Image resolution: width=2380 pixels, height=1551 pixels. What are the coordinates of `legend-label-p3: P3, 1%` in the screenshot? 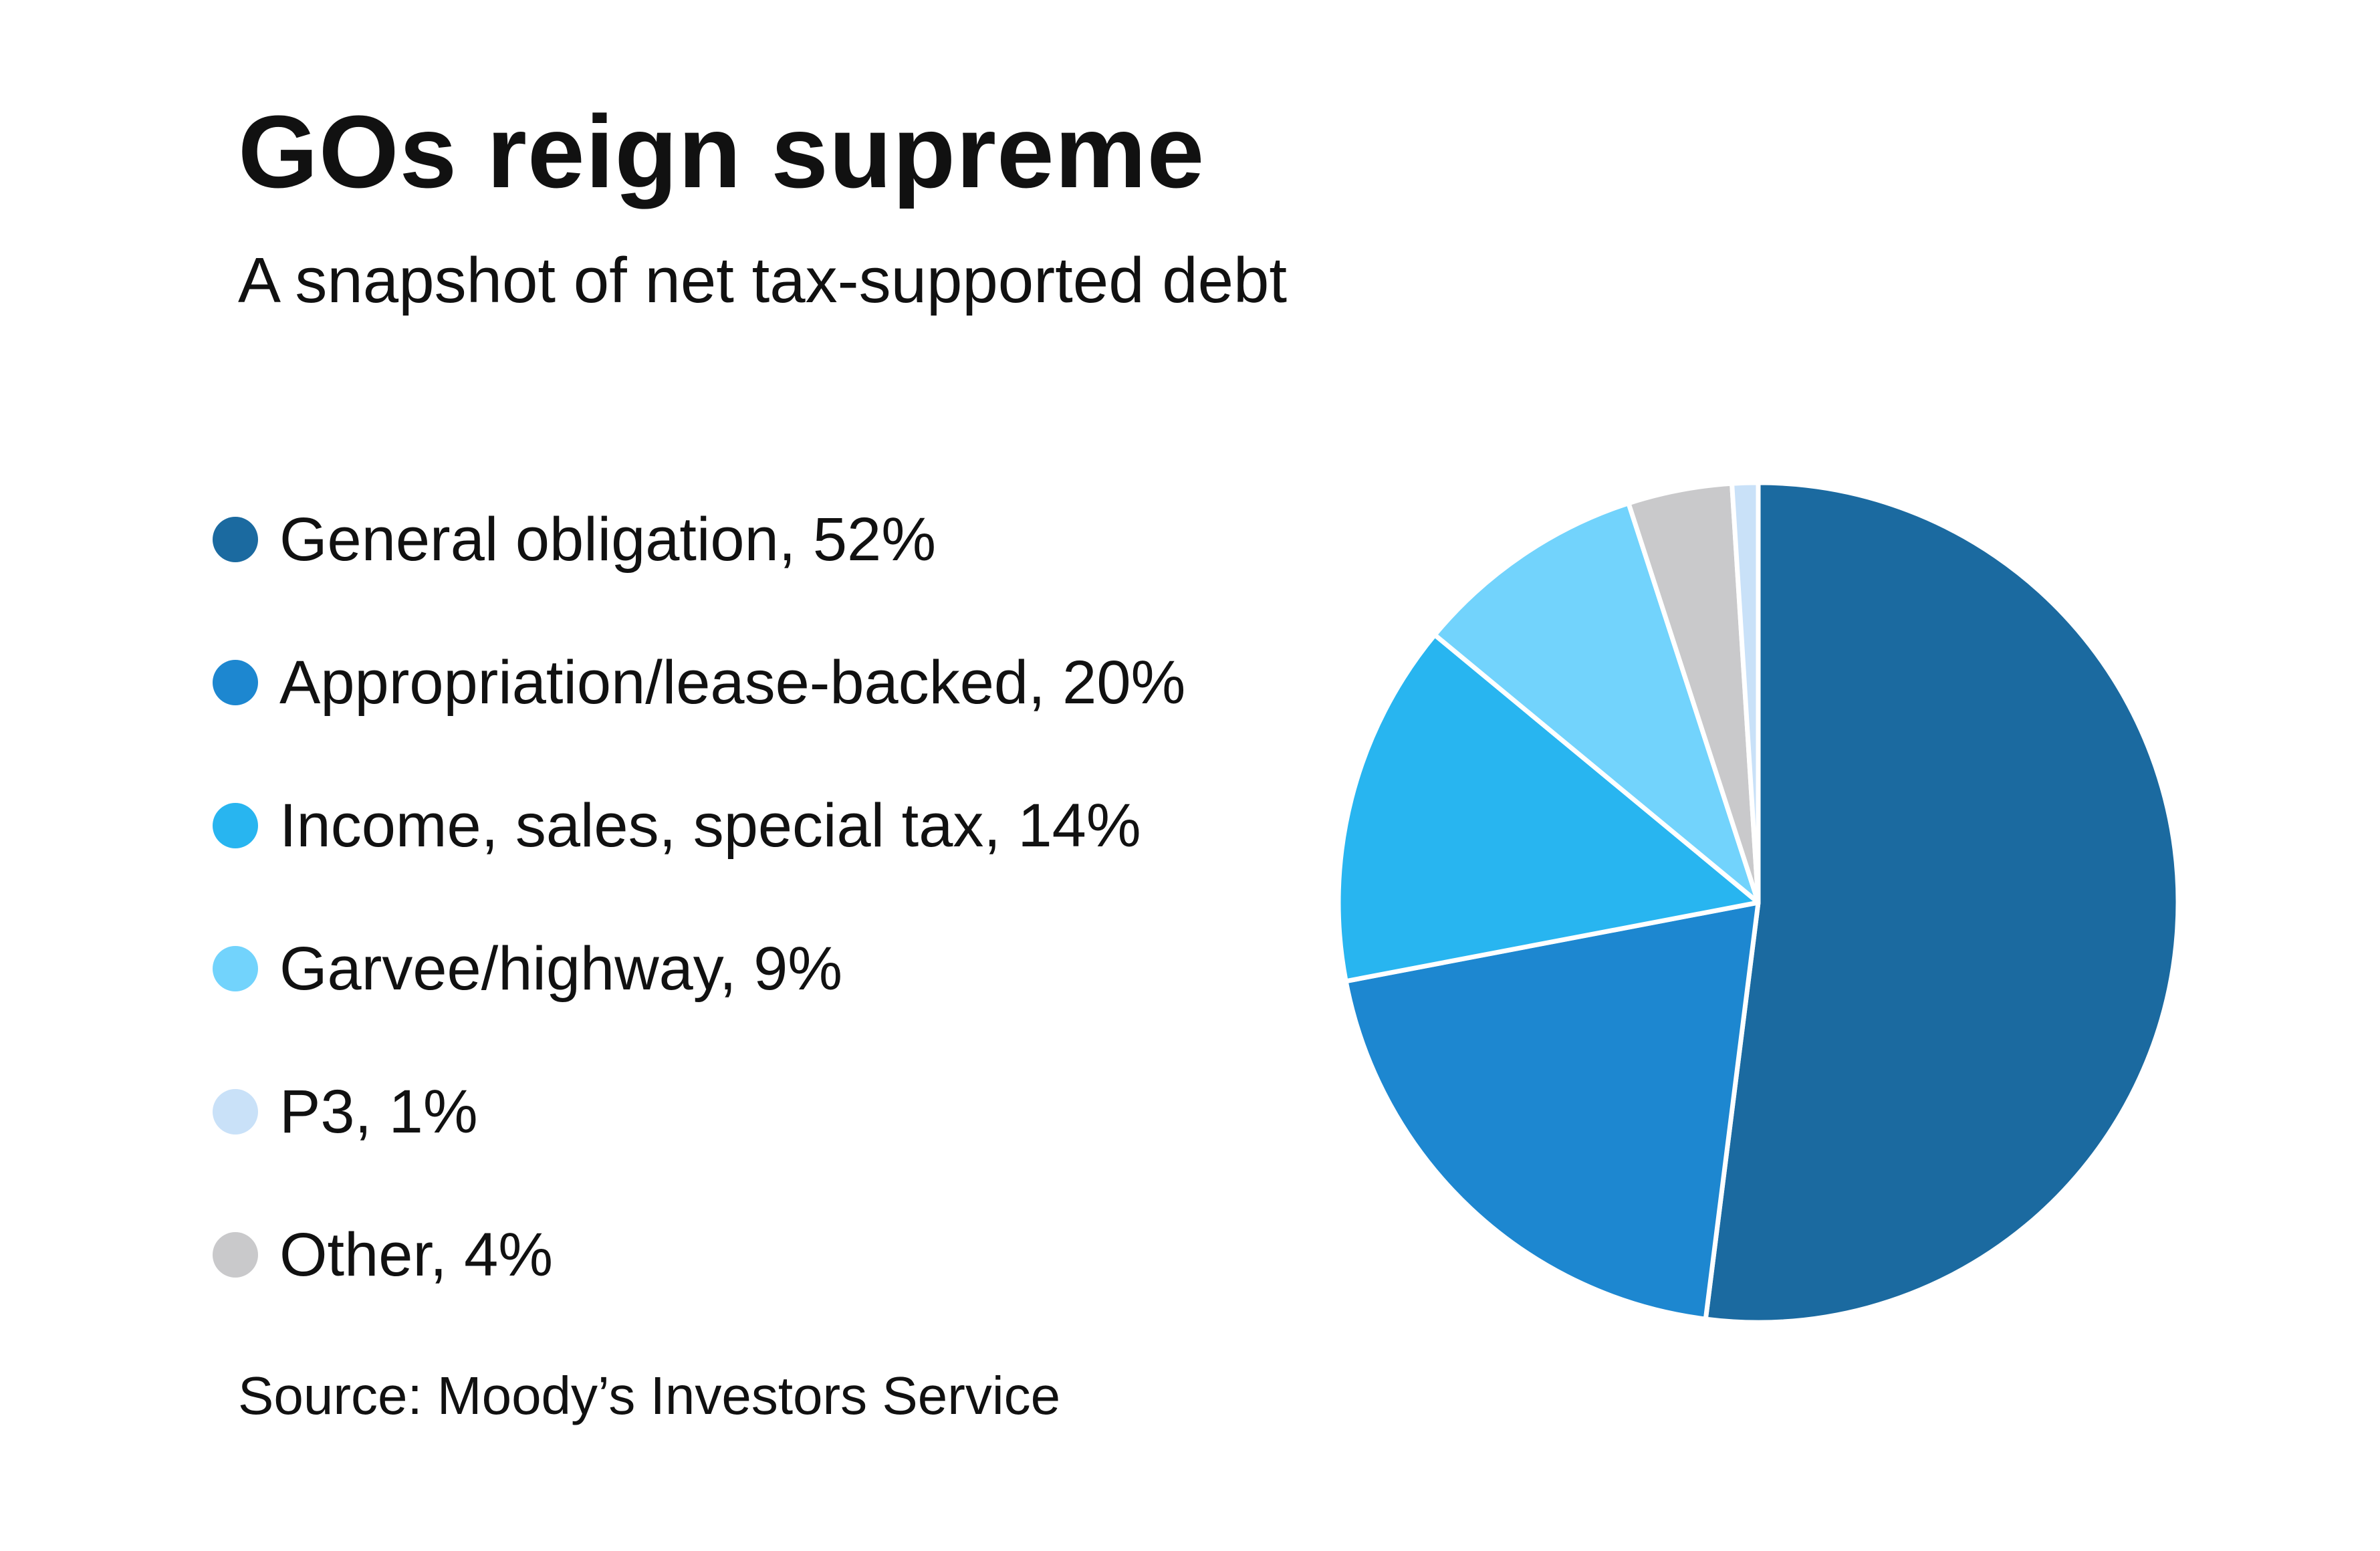 It's located at (378, 1111).